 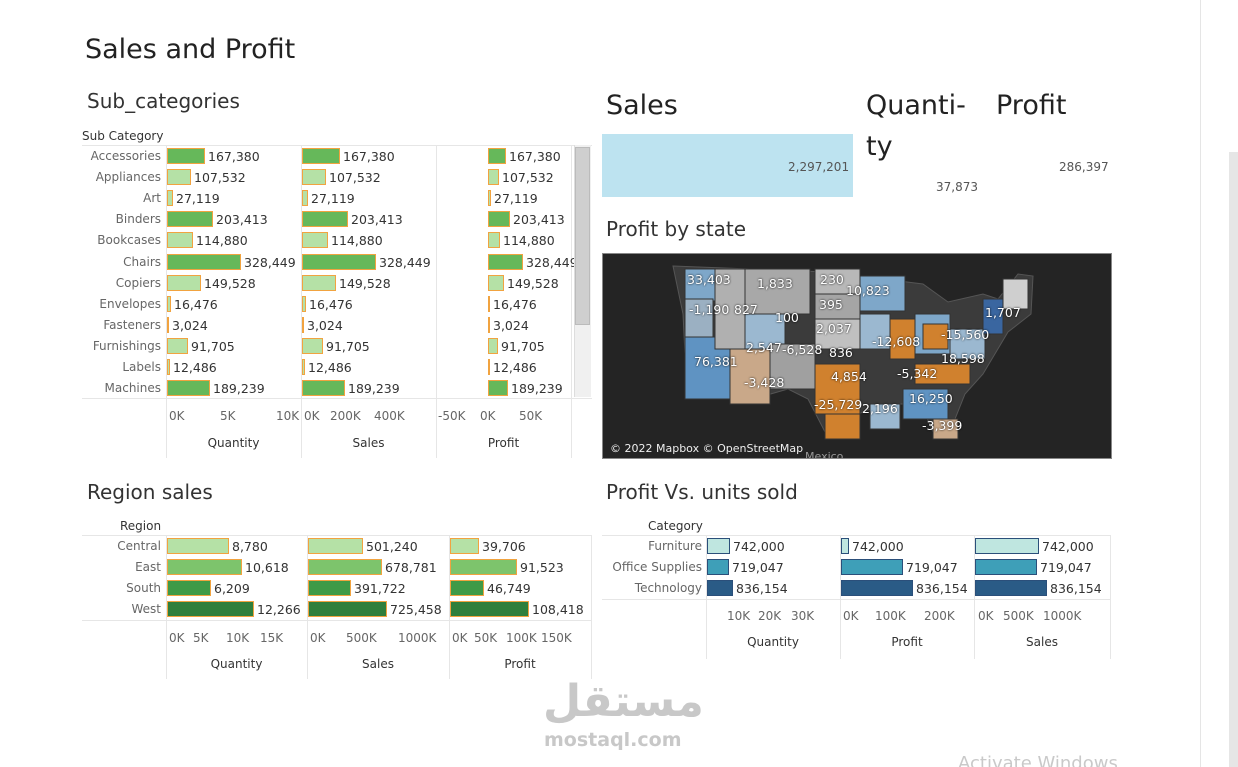 I want to click on map-state-label: -1,190, so click(x=709, y=309).